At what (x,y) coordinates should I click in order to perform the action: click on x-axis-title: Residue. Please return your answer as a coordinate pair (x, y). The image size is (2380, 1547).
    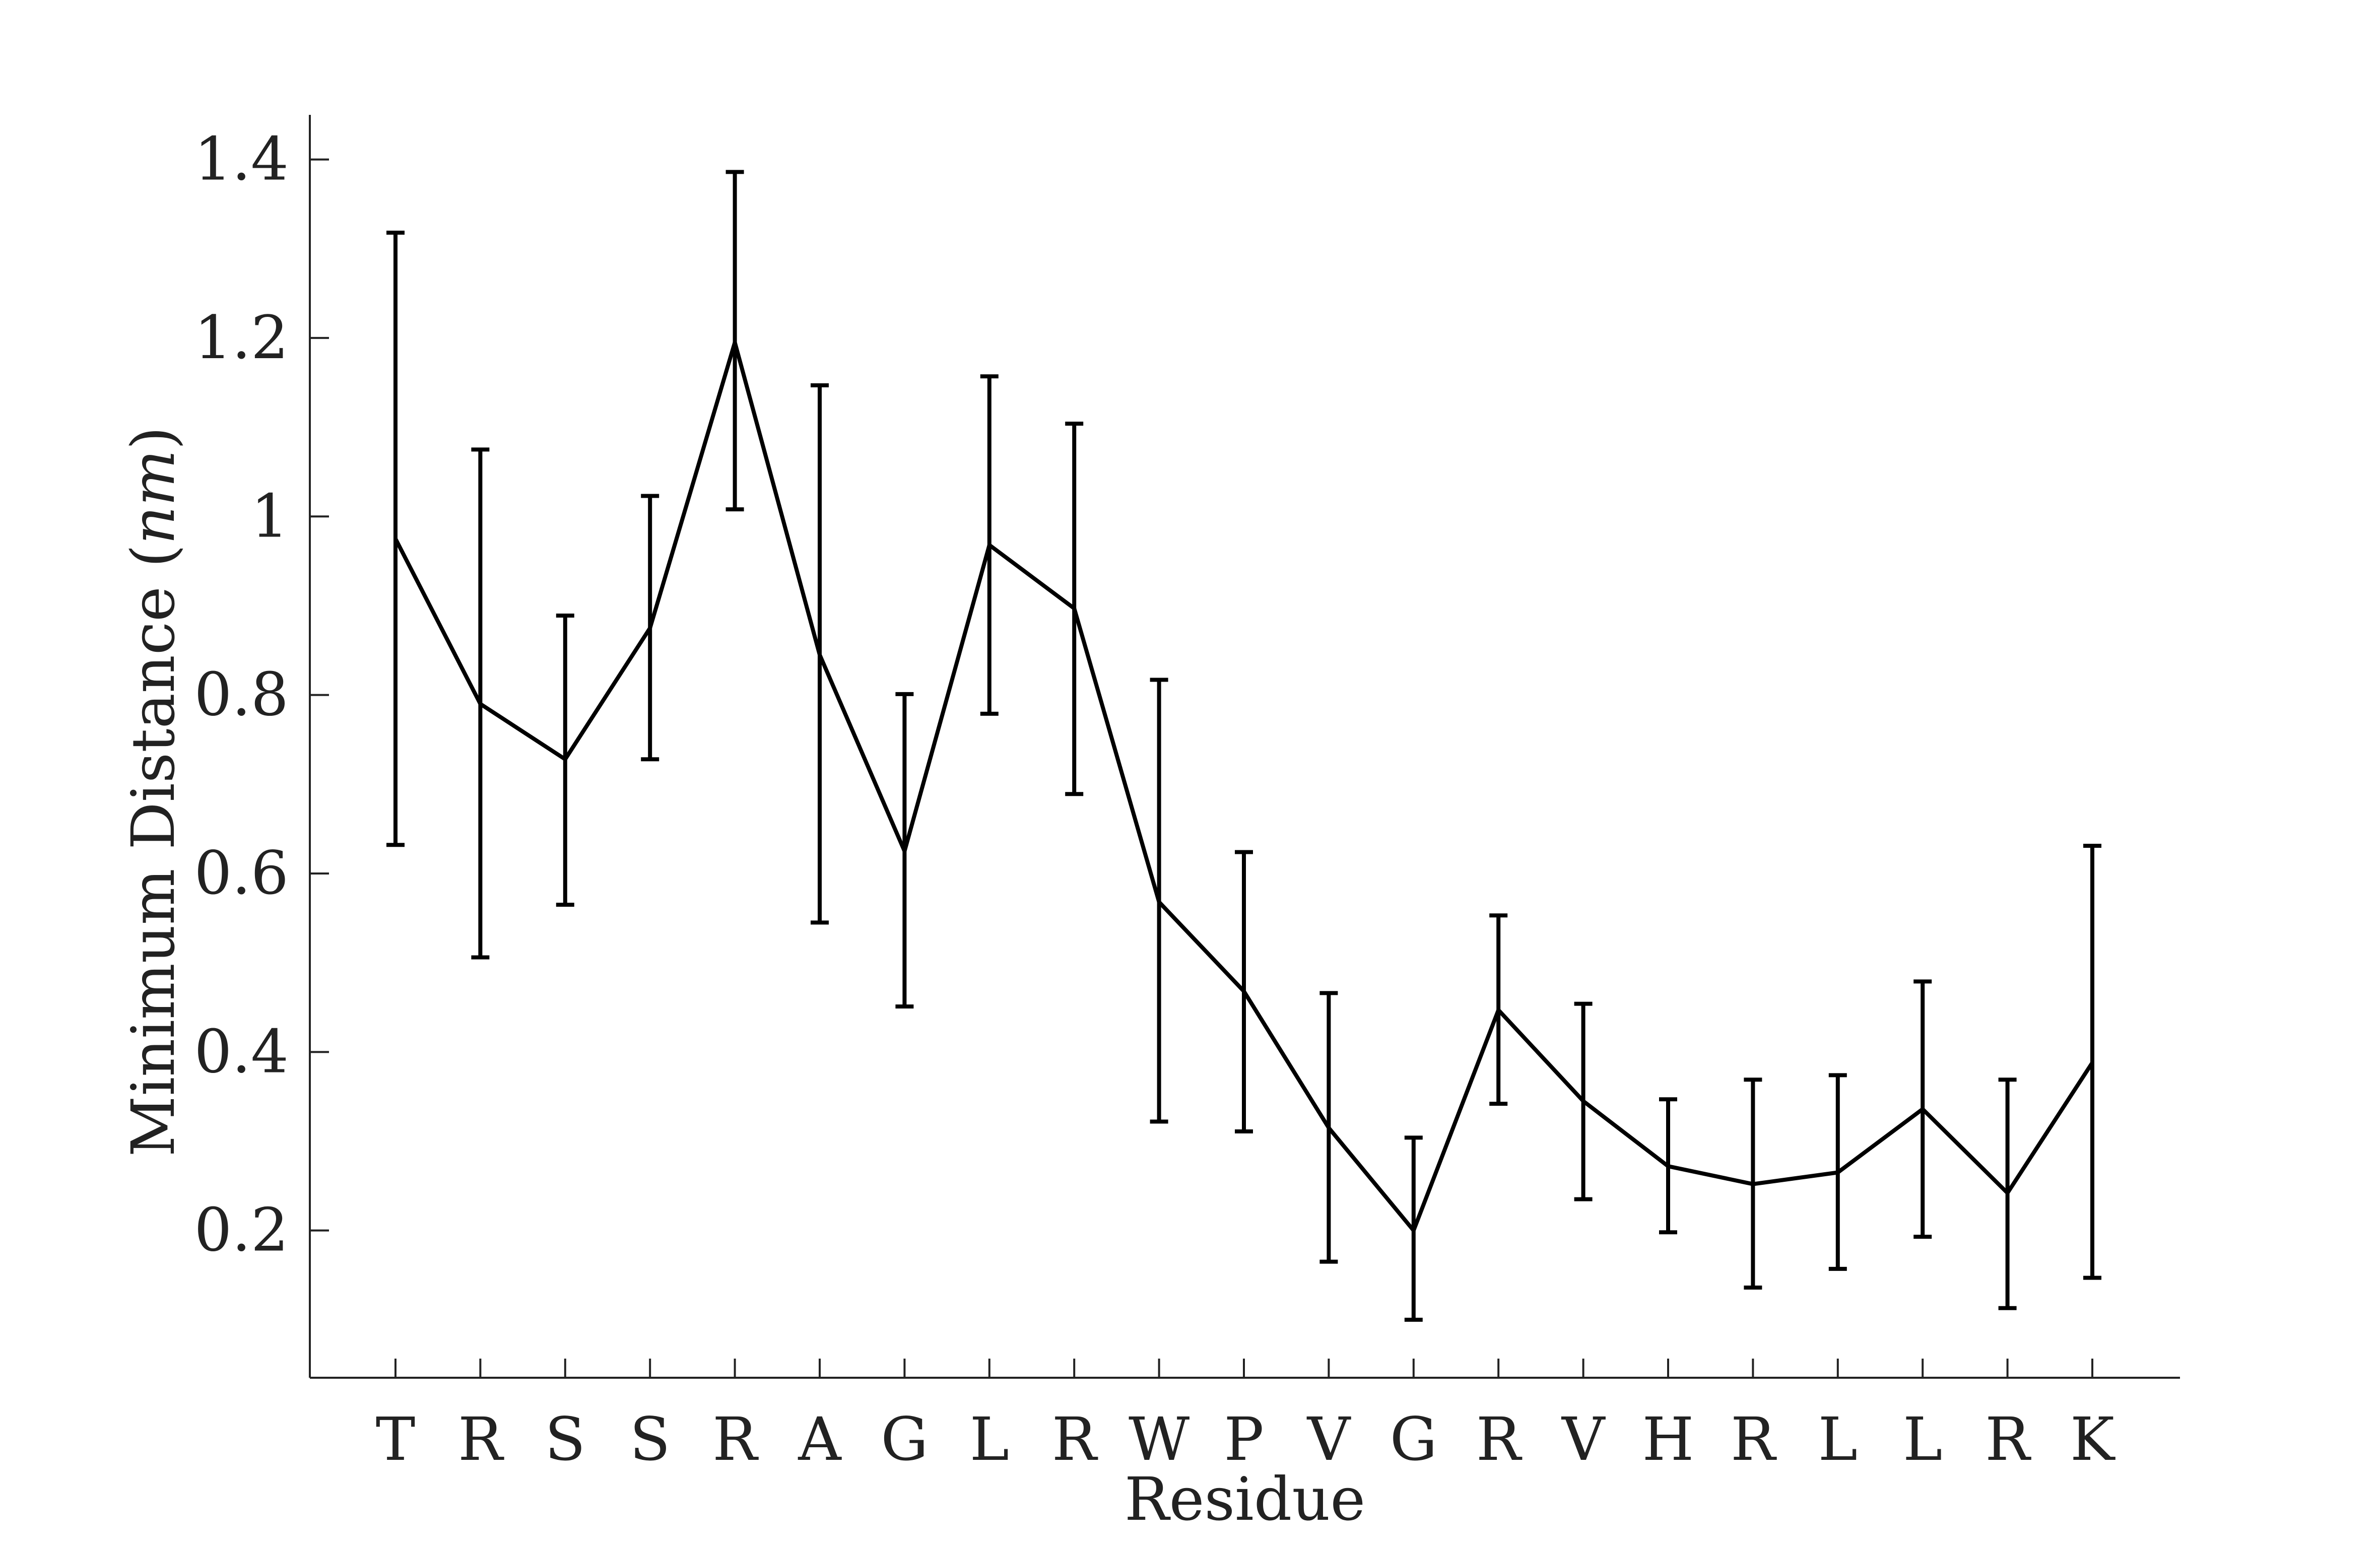
    Looking at the image, I should click on (1245, 1499).